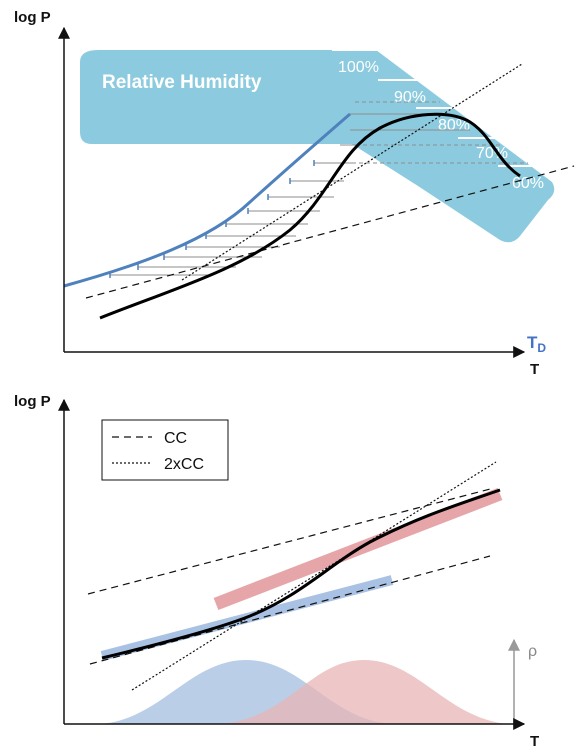  Describe the element at coordinates (32, 17) in the screenshot. I see `top-y-axis-label: log P` at that location.